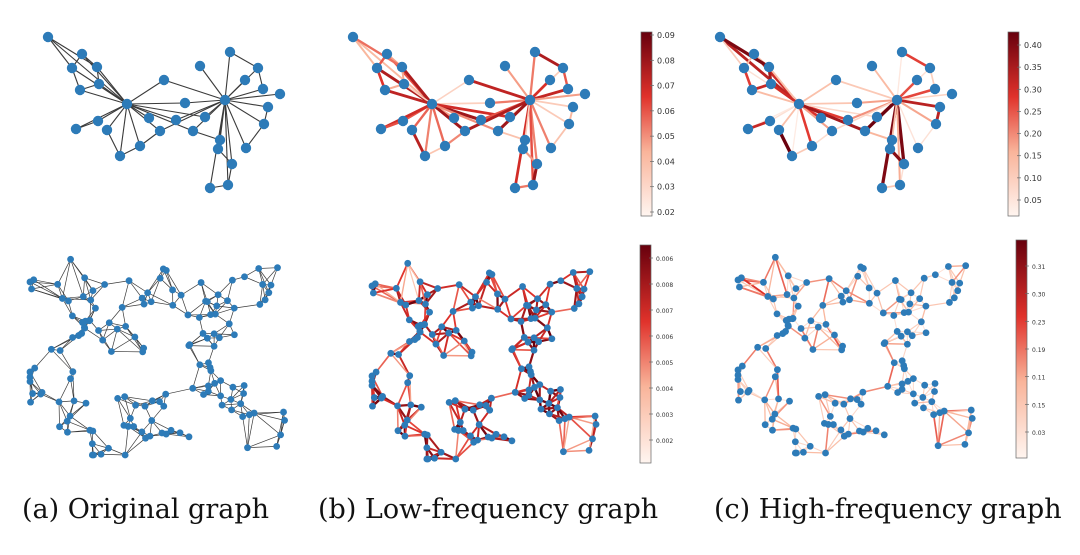  I want to click on colorbar-tick-label: 0.05, so click(1033, 200).